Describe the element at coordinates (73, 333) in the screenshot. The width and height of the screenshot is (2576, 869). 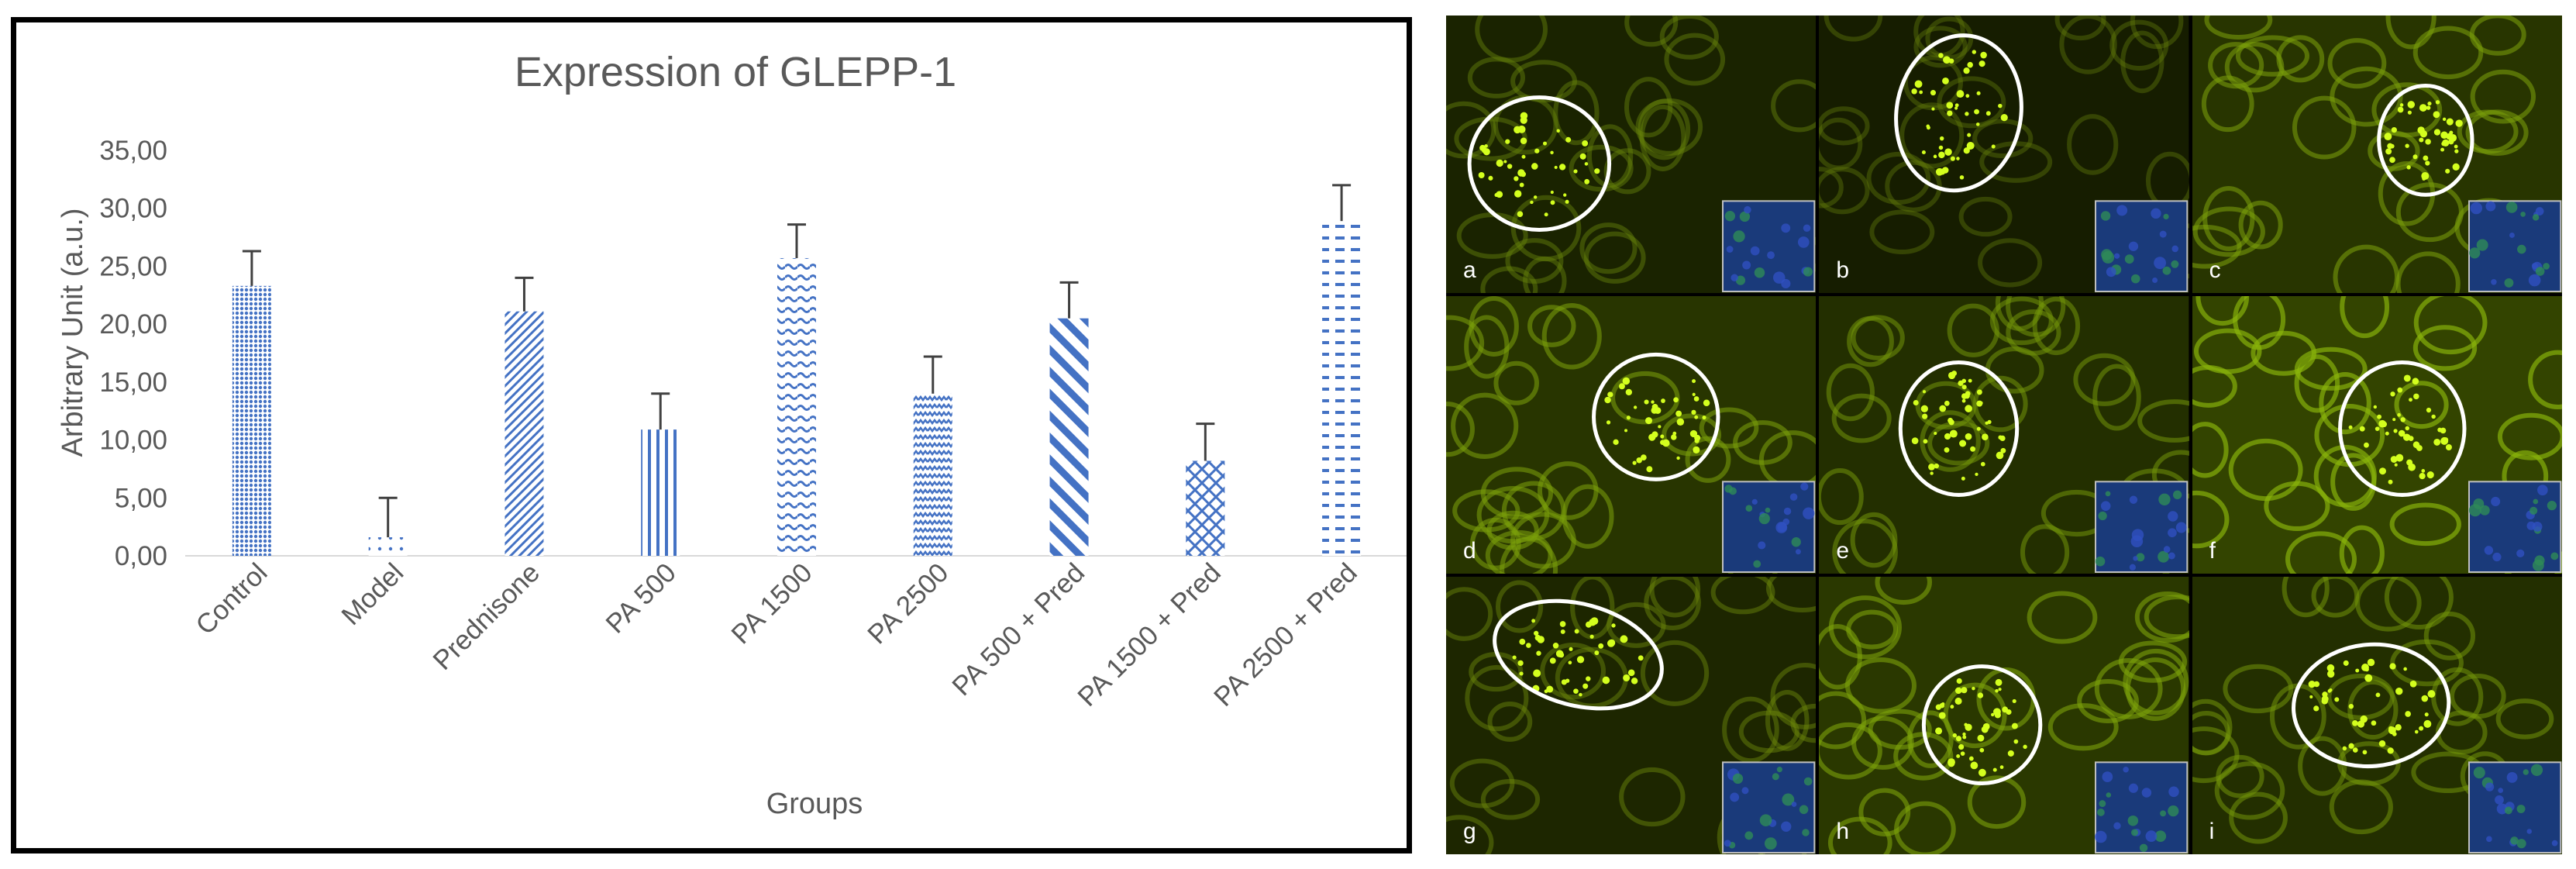
I see `y-axis-label: Arbitrary Unit (a.u.)` at that location.